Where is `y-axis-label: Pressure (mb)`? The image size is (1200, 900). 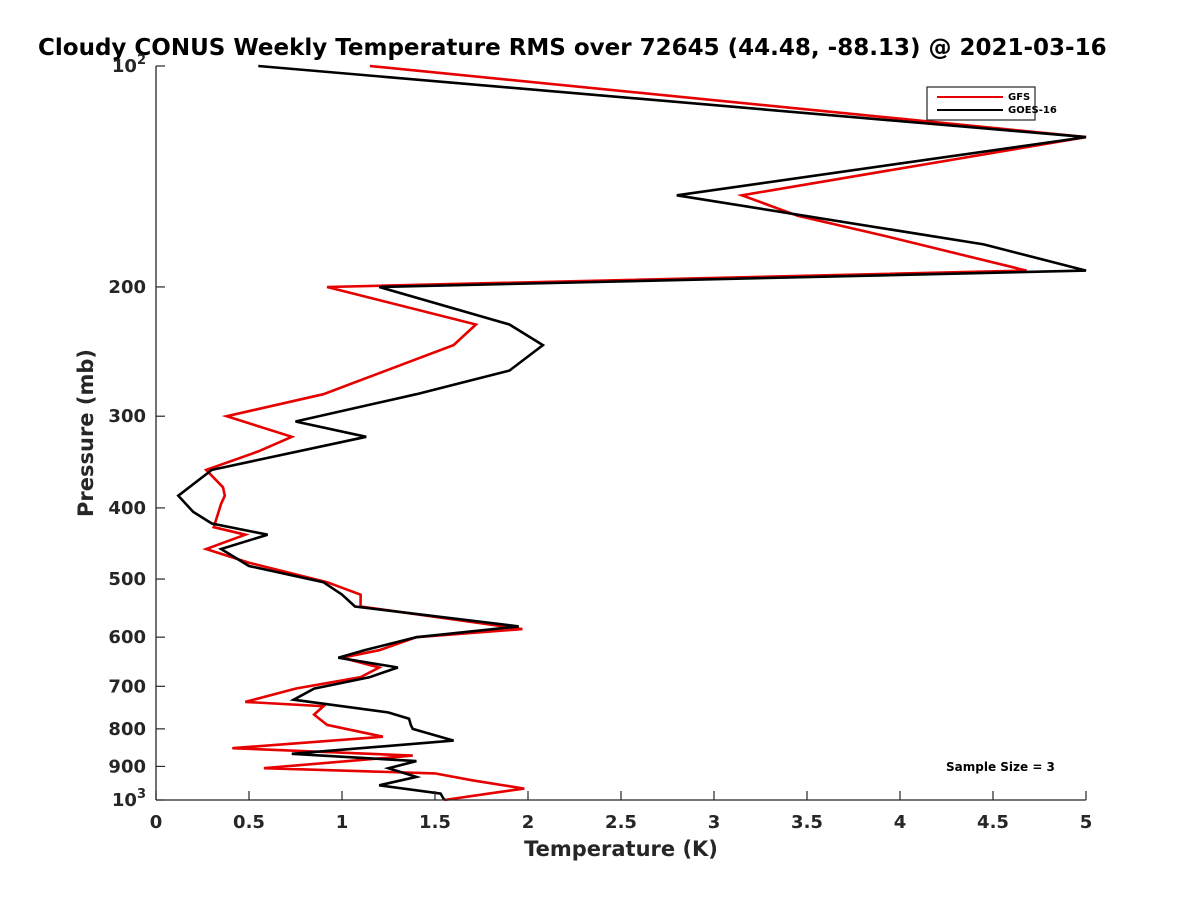
y-axis-label: Pressure (mb) is located at coordinates (86, 433).